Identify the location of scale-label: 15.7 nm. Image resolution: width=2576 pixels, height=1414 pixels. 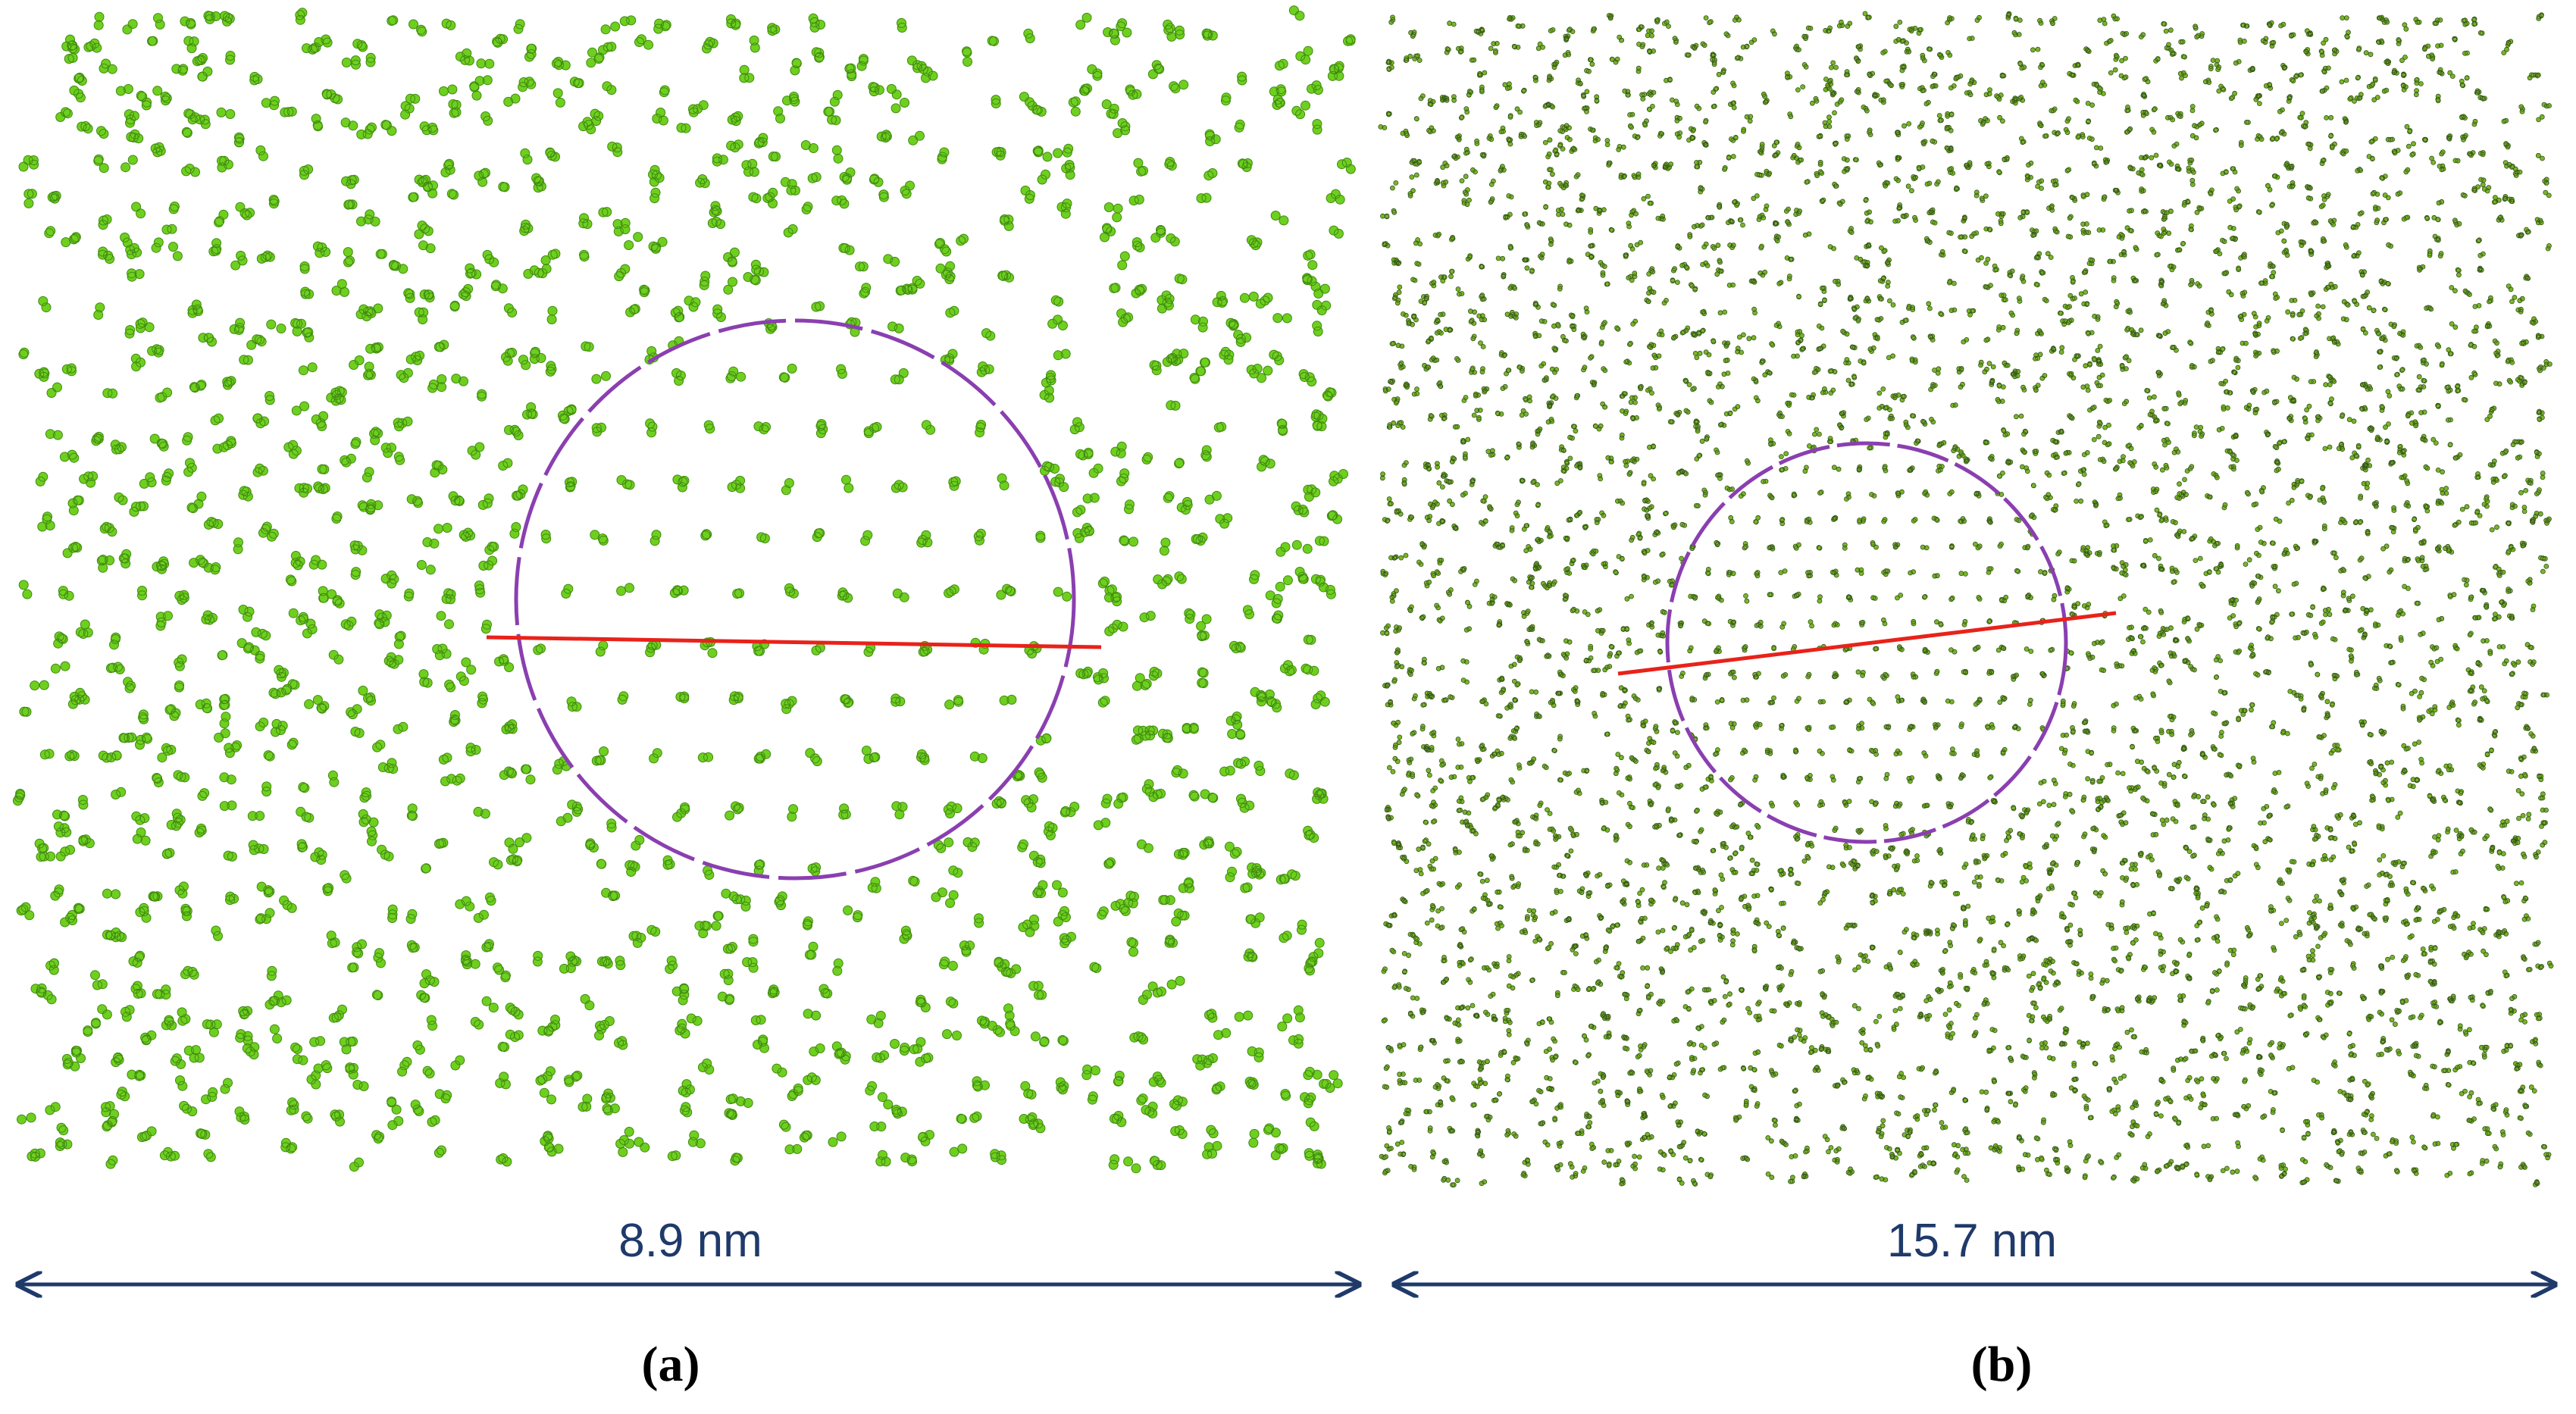
(1972, 1241).